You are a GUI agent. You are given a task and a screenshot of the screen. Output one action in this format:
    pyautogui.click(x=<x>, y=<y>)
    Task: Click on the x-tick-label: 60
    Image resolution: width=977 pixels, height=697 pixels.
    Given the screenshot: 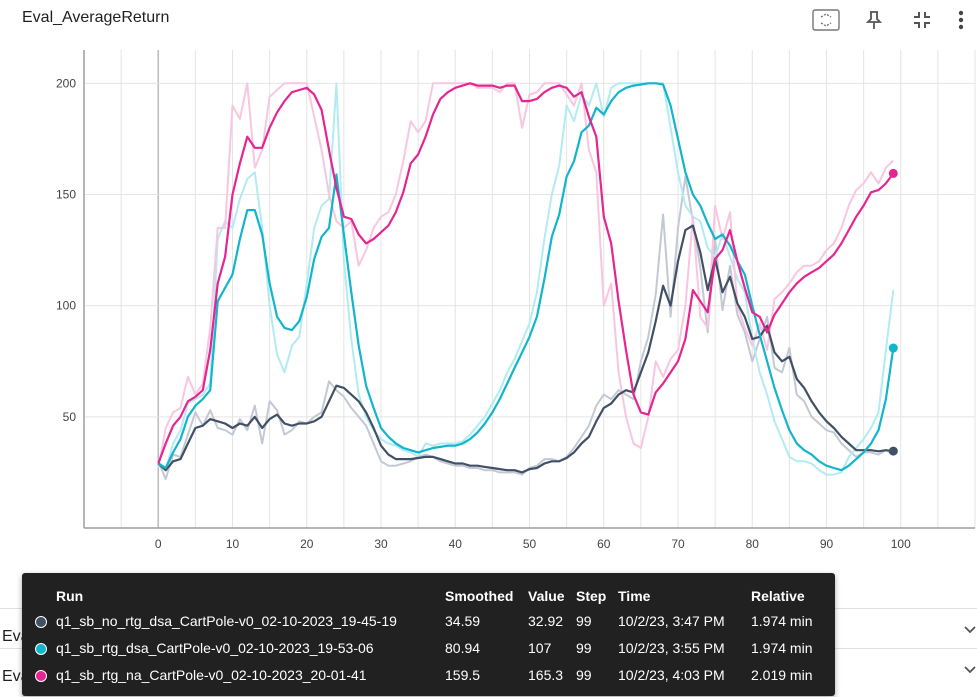 What is the action you would take?
    pyautogui.click(x=604, y=544)
    